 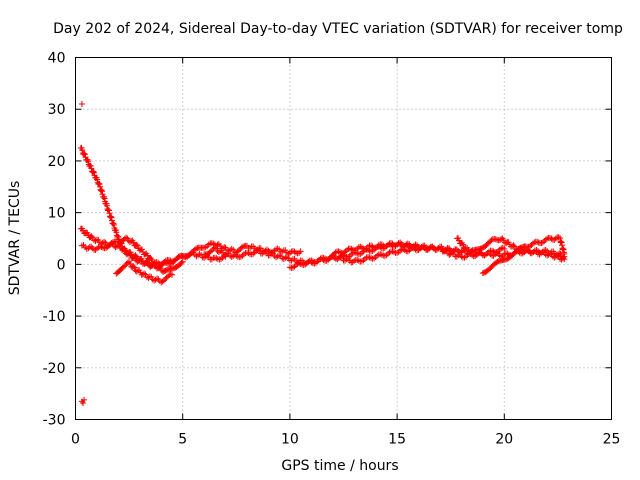 I want to click on y-tick-label: 40, so click(x=57, y=59).